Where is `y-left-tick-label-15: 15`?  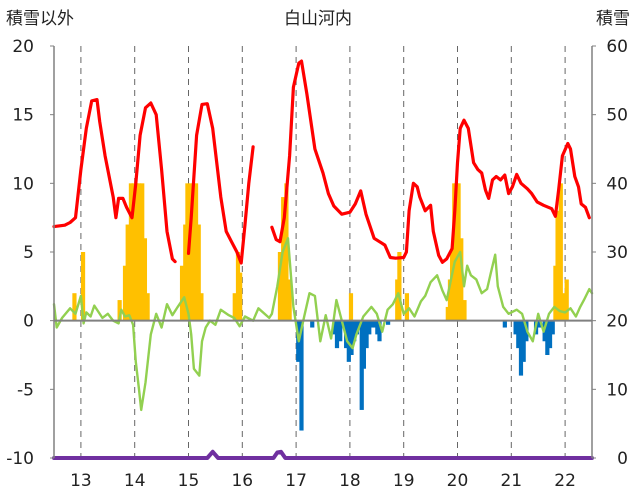 y-left-tick-label-15: 15 is located at coordinates (23, 116).